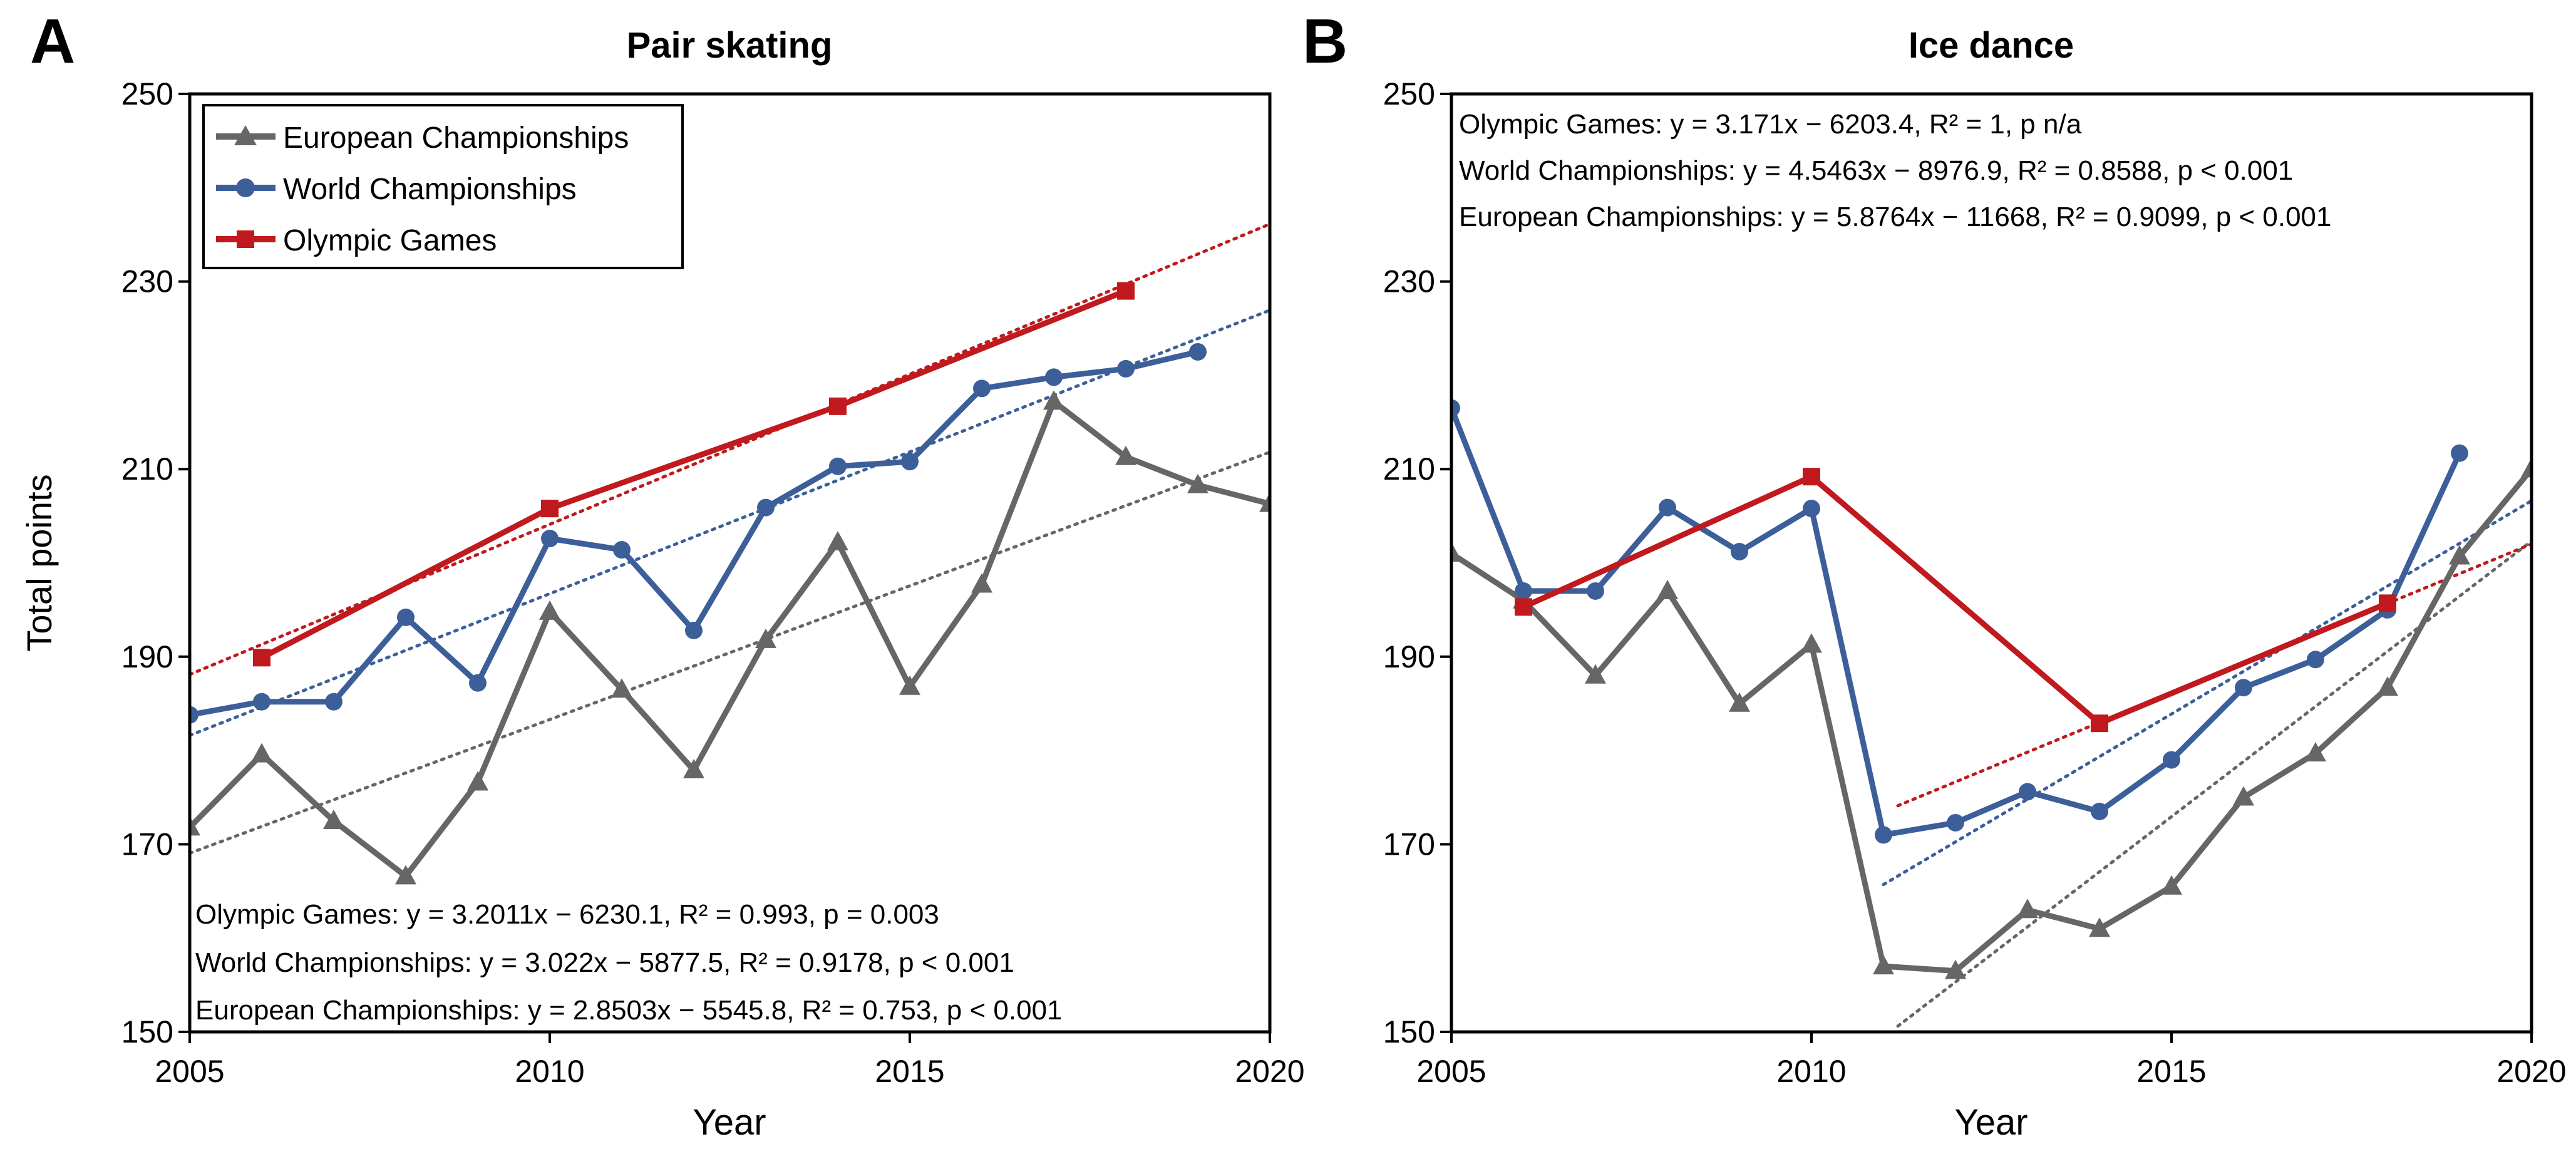 The height and width of the screenshot is (1154, 2576). I want to click on trendline-european, so click(2214, 783).